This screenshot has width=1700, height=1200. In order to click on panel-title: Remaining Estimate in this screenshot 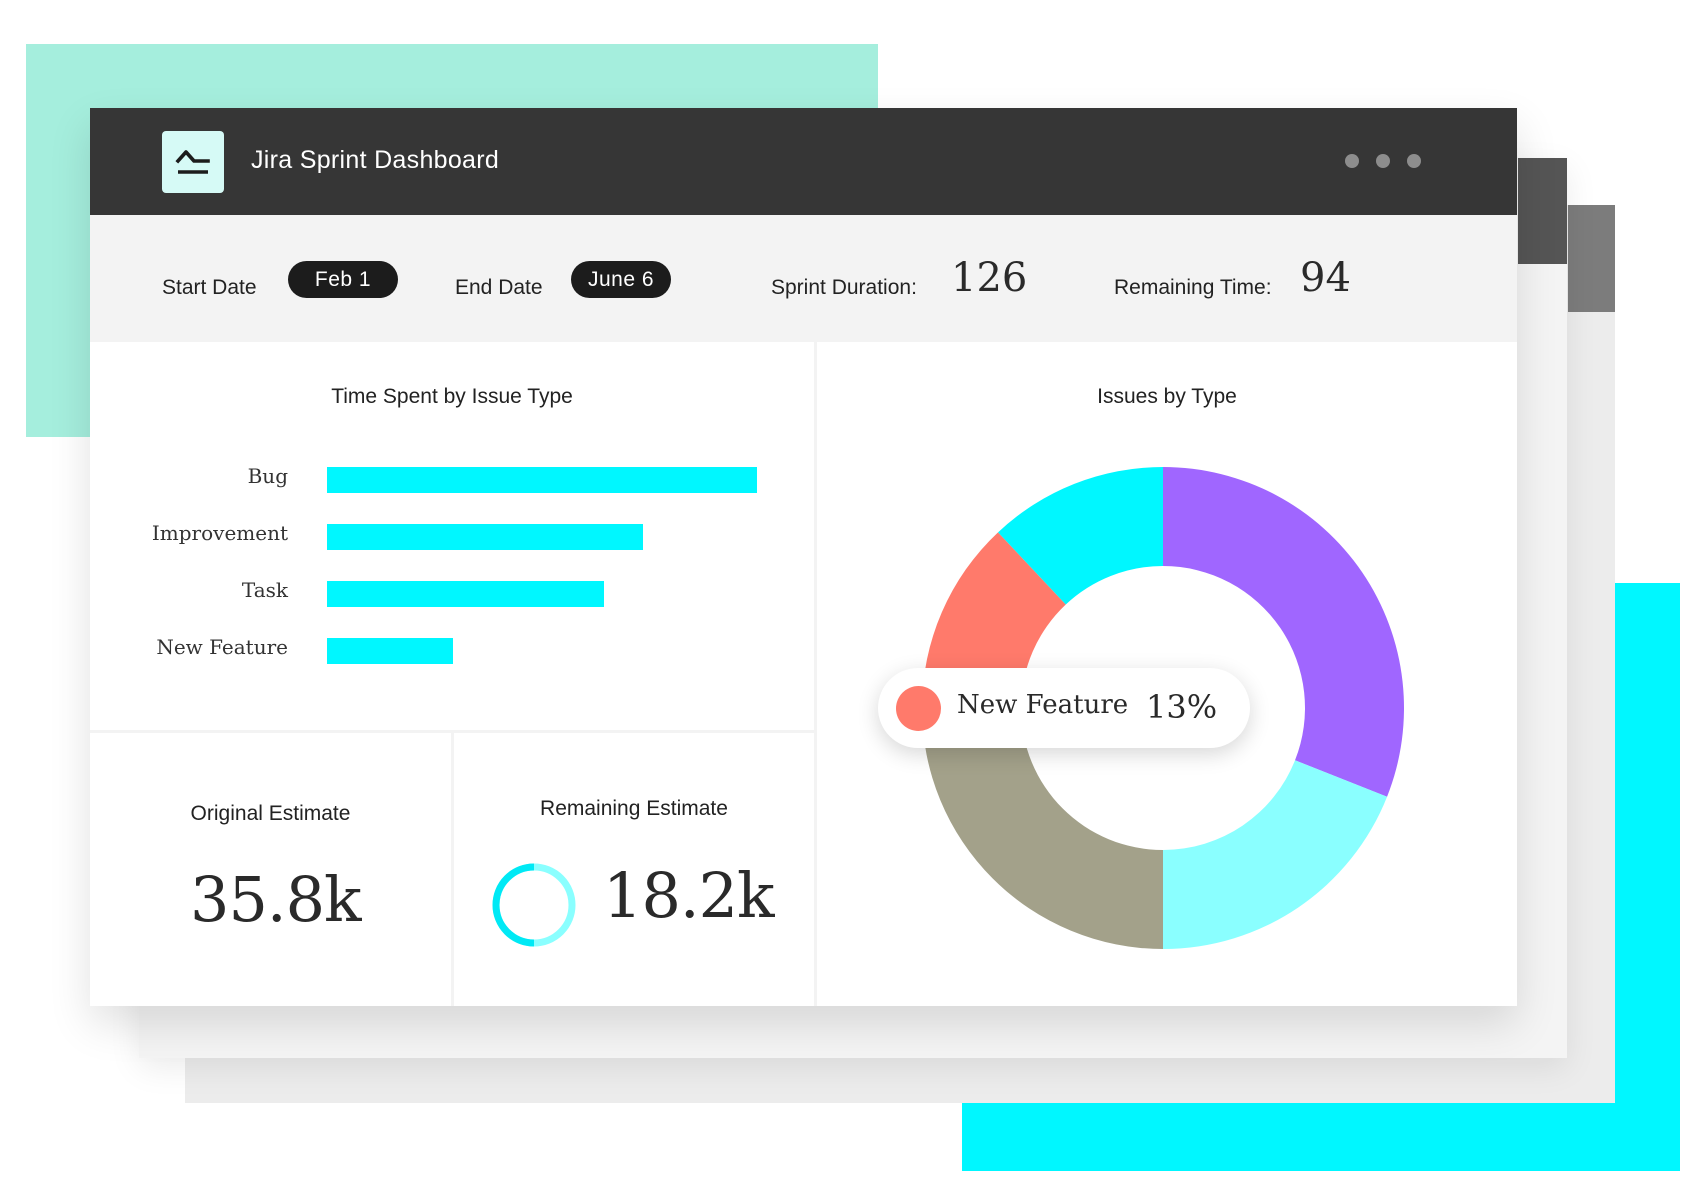, I will do `click(634, 808)`.